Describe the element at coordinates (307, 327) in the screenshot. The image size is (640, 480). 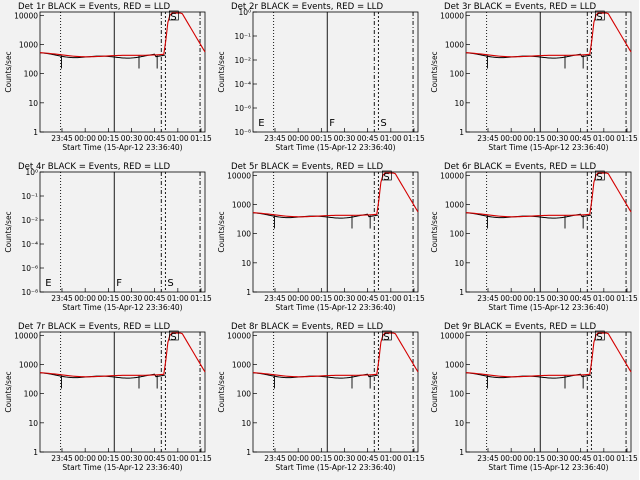
I see `panel-title: Det 8r BLACK = Events, RED = LLD` at that location.